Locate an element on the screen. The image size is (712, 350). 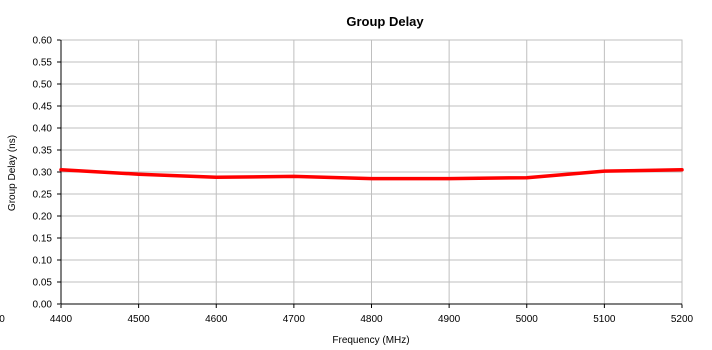
x-axis-label: Frequency (MHz) is located at coordinates (370, 340).